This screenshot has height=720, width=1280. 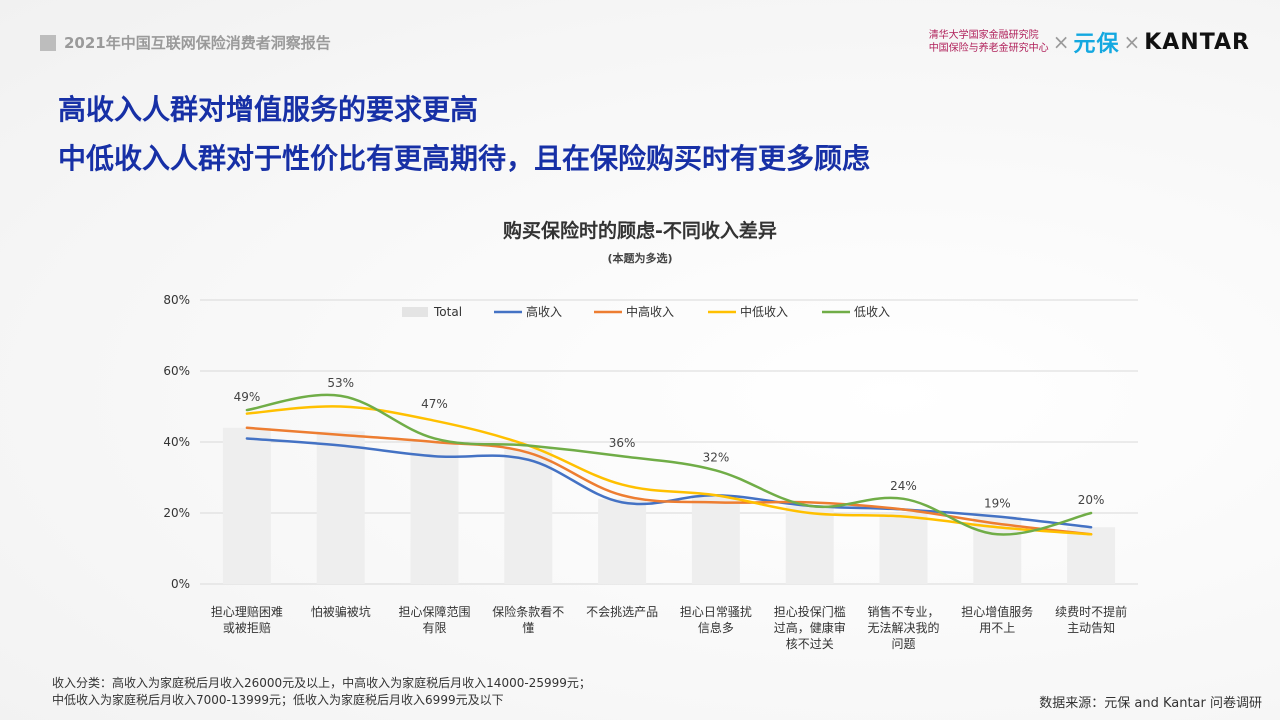 What do you see at coordinates (268, 109) in the screenshot?
I see `headline-line1: 高收入人群对增值服务的要求更高` at bounding box center [268, 109].